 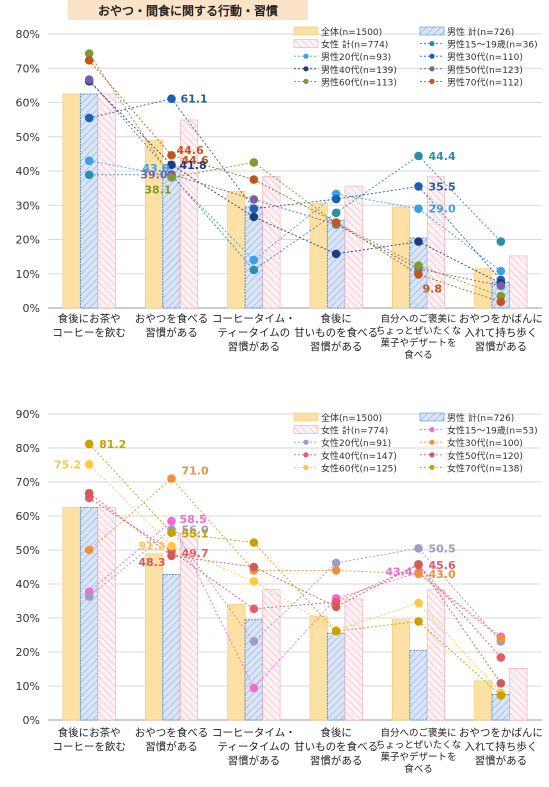 What do you see at coordinates (442, 209) in the screenshot?
I see `data-label: 29.0` at bounding box center [442, 209].